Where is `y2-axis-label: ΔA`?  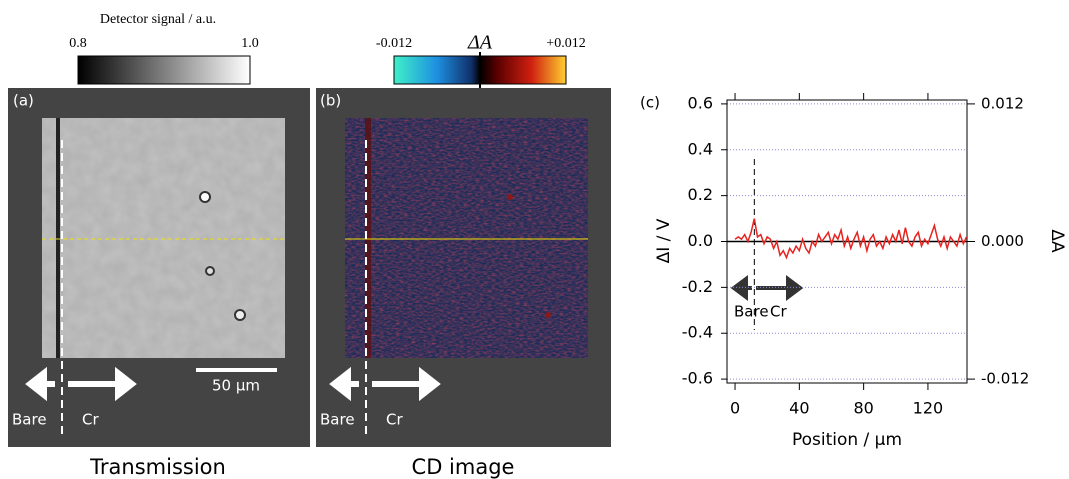 y2-axis-label: ΔA is located at coordinates (1057, 241).